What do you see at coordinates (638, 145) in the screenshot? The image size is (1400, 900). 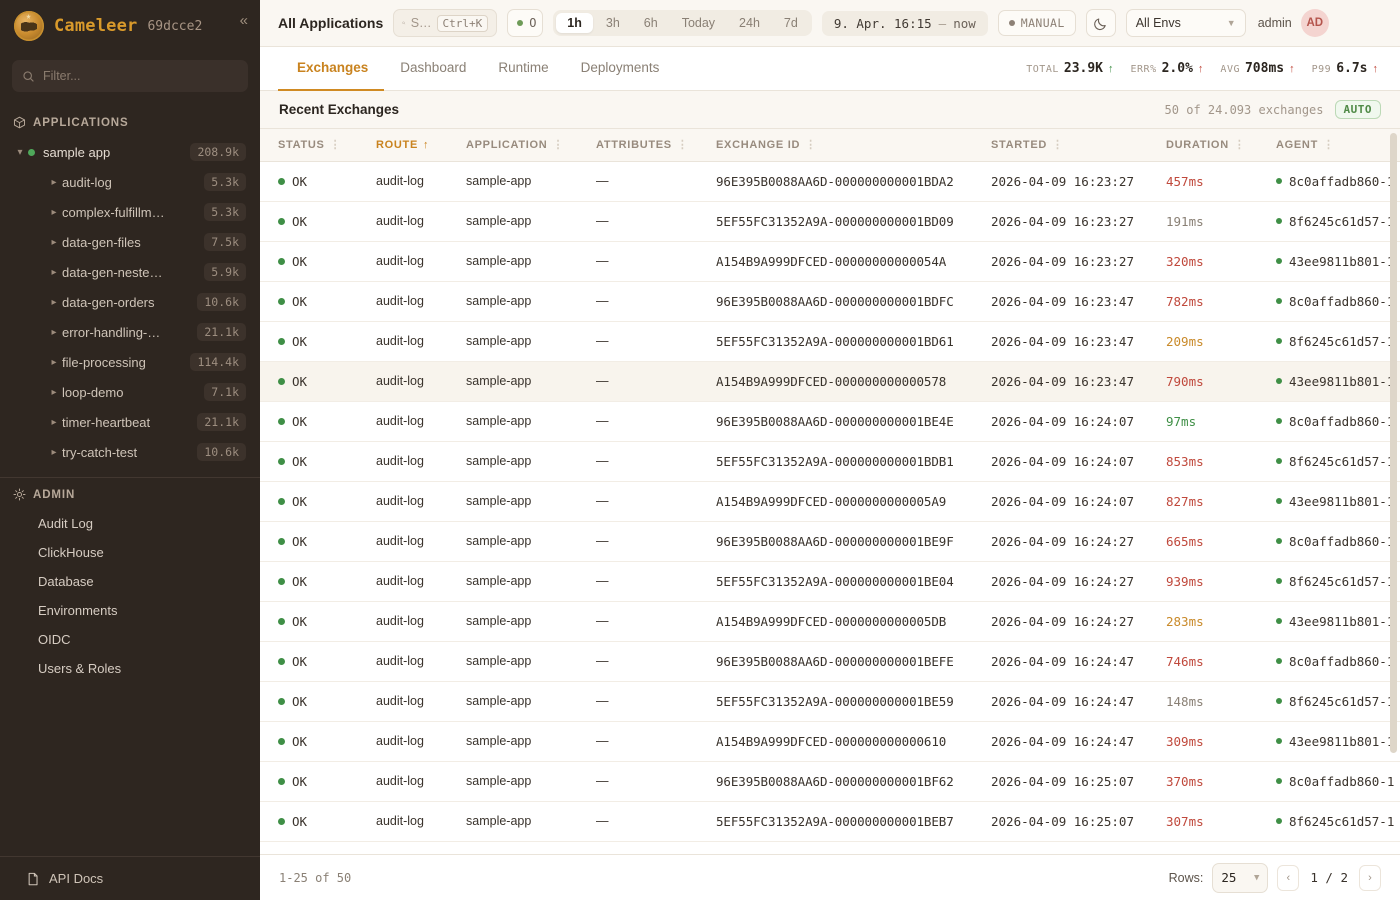 I see `column-header-attributes: ATTRIBUTES ⋮` at bounding box center [638, 145].